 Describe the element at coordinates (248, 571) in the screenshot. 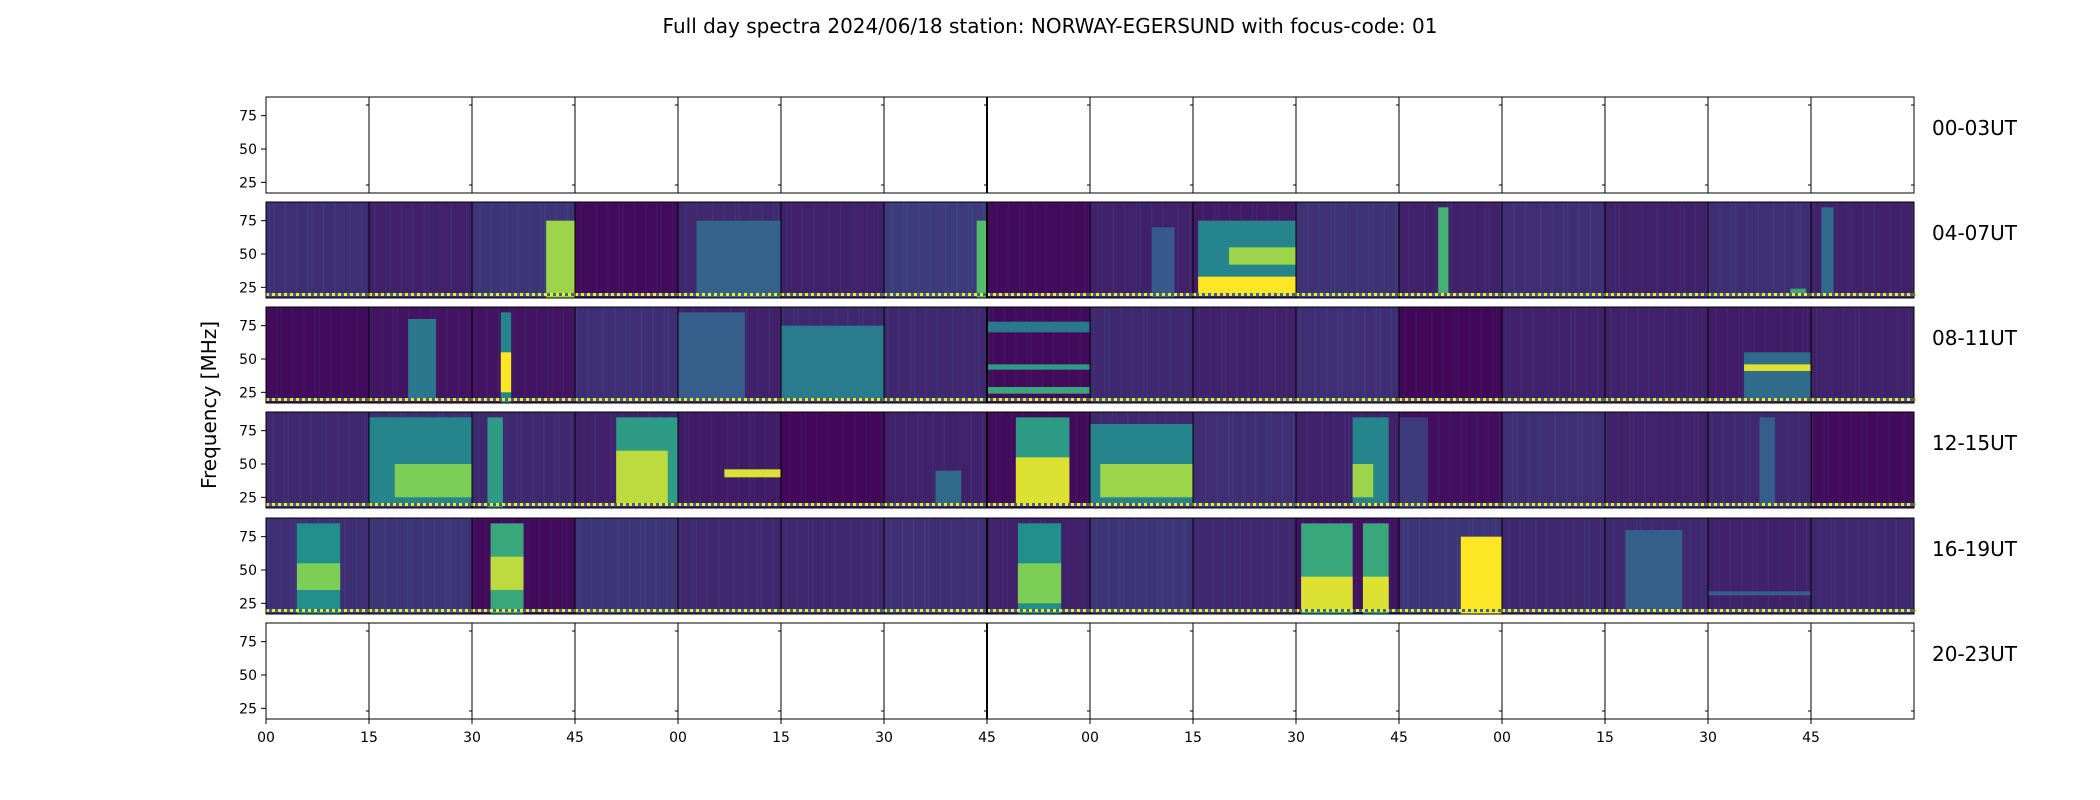

I see `y-tick-label: 50` at that location.